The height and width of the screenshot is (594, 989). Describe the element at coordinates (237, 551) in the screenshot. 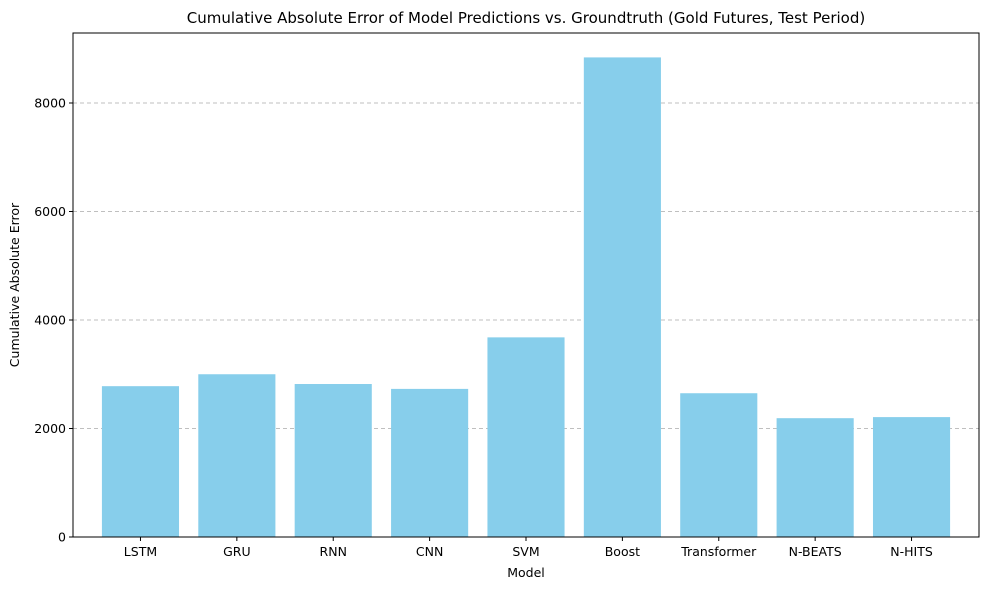

I see `x-tick-label: GRU` at that location.